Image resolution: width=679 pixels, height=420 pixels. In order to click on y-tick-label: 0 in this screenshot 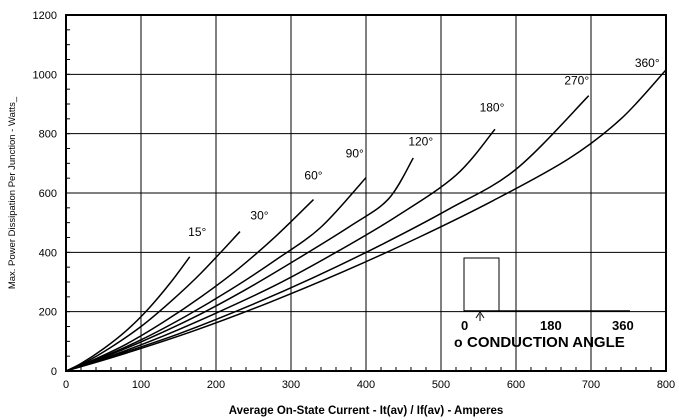, I will do `click(54, 372)`.